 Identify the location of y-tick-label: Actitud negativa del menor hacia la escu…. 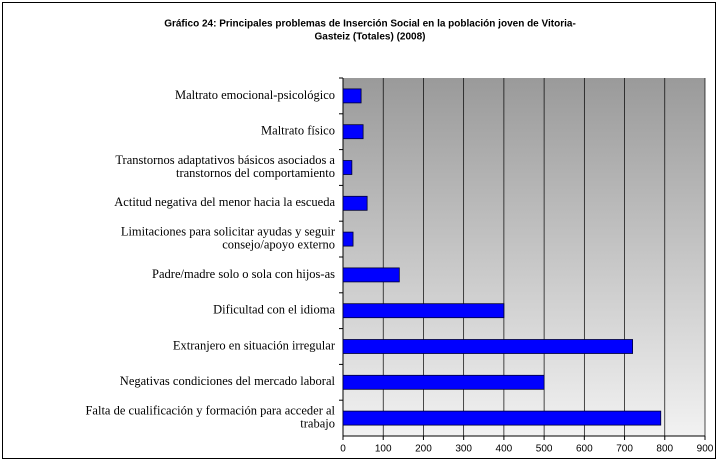
(224, 202).